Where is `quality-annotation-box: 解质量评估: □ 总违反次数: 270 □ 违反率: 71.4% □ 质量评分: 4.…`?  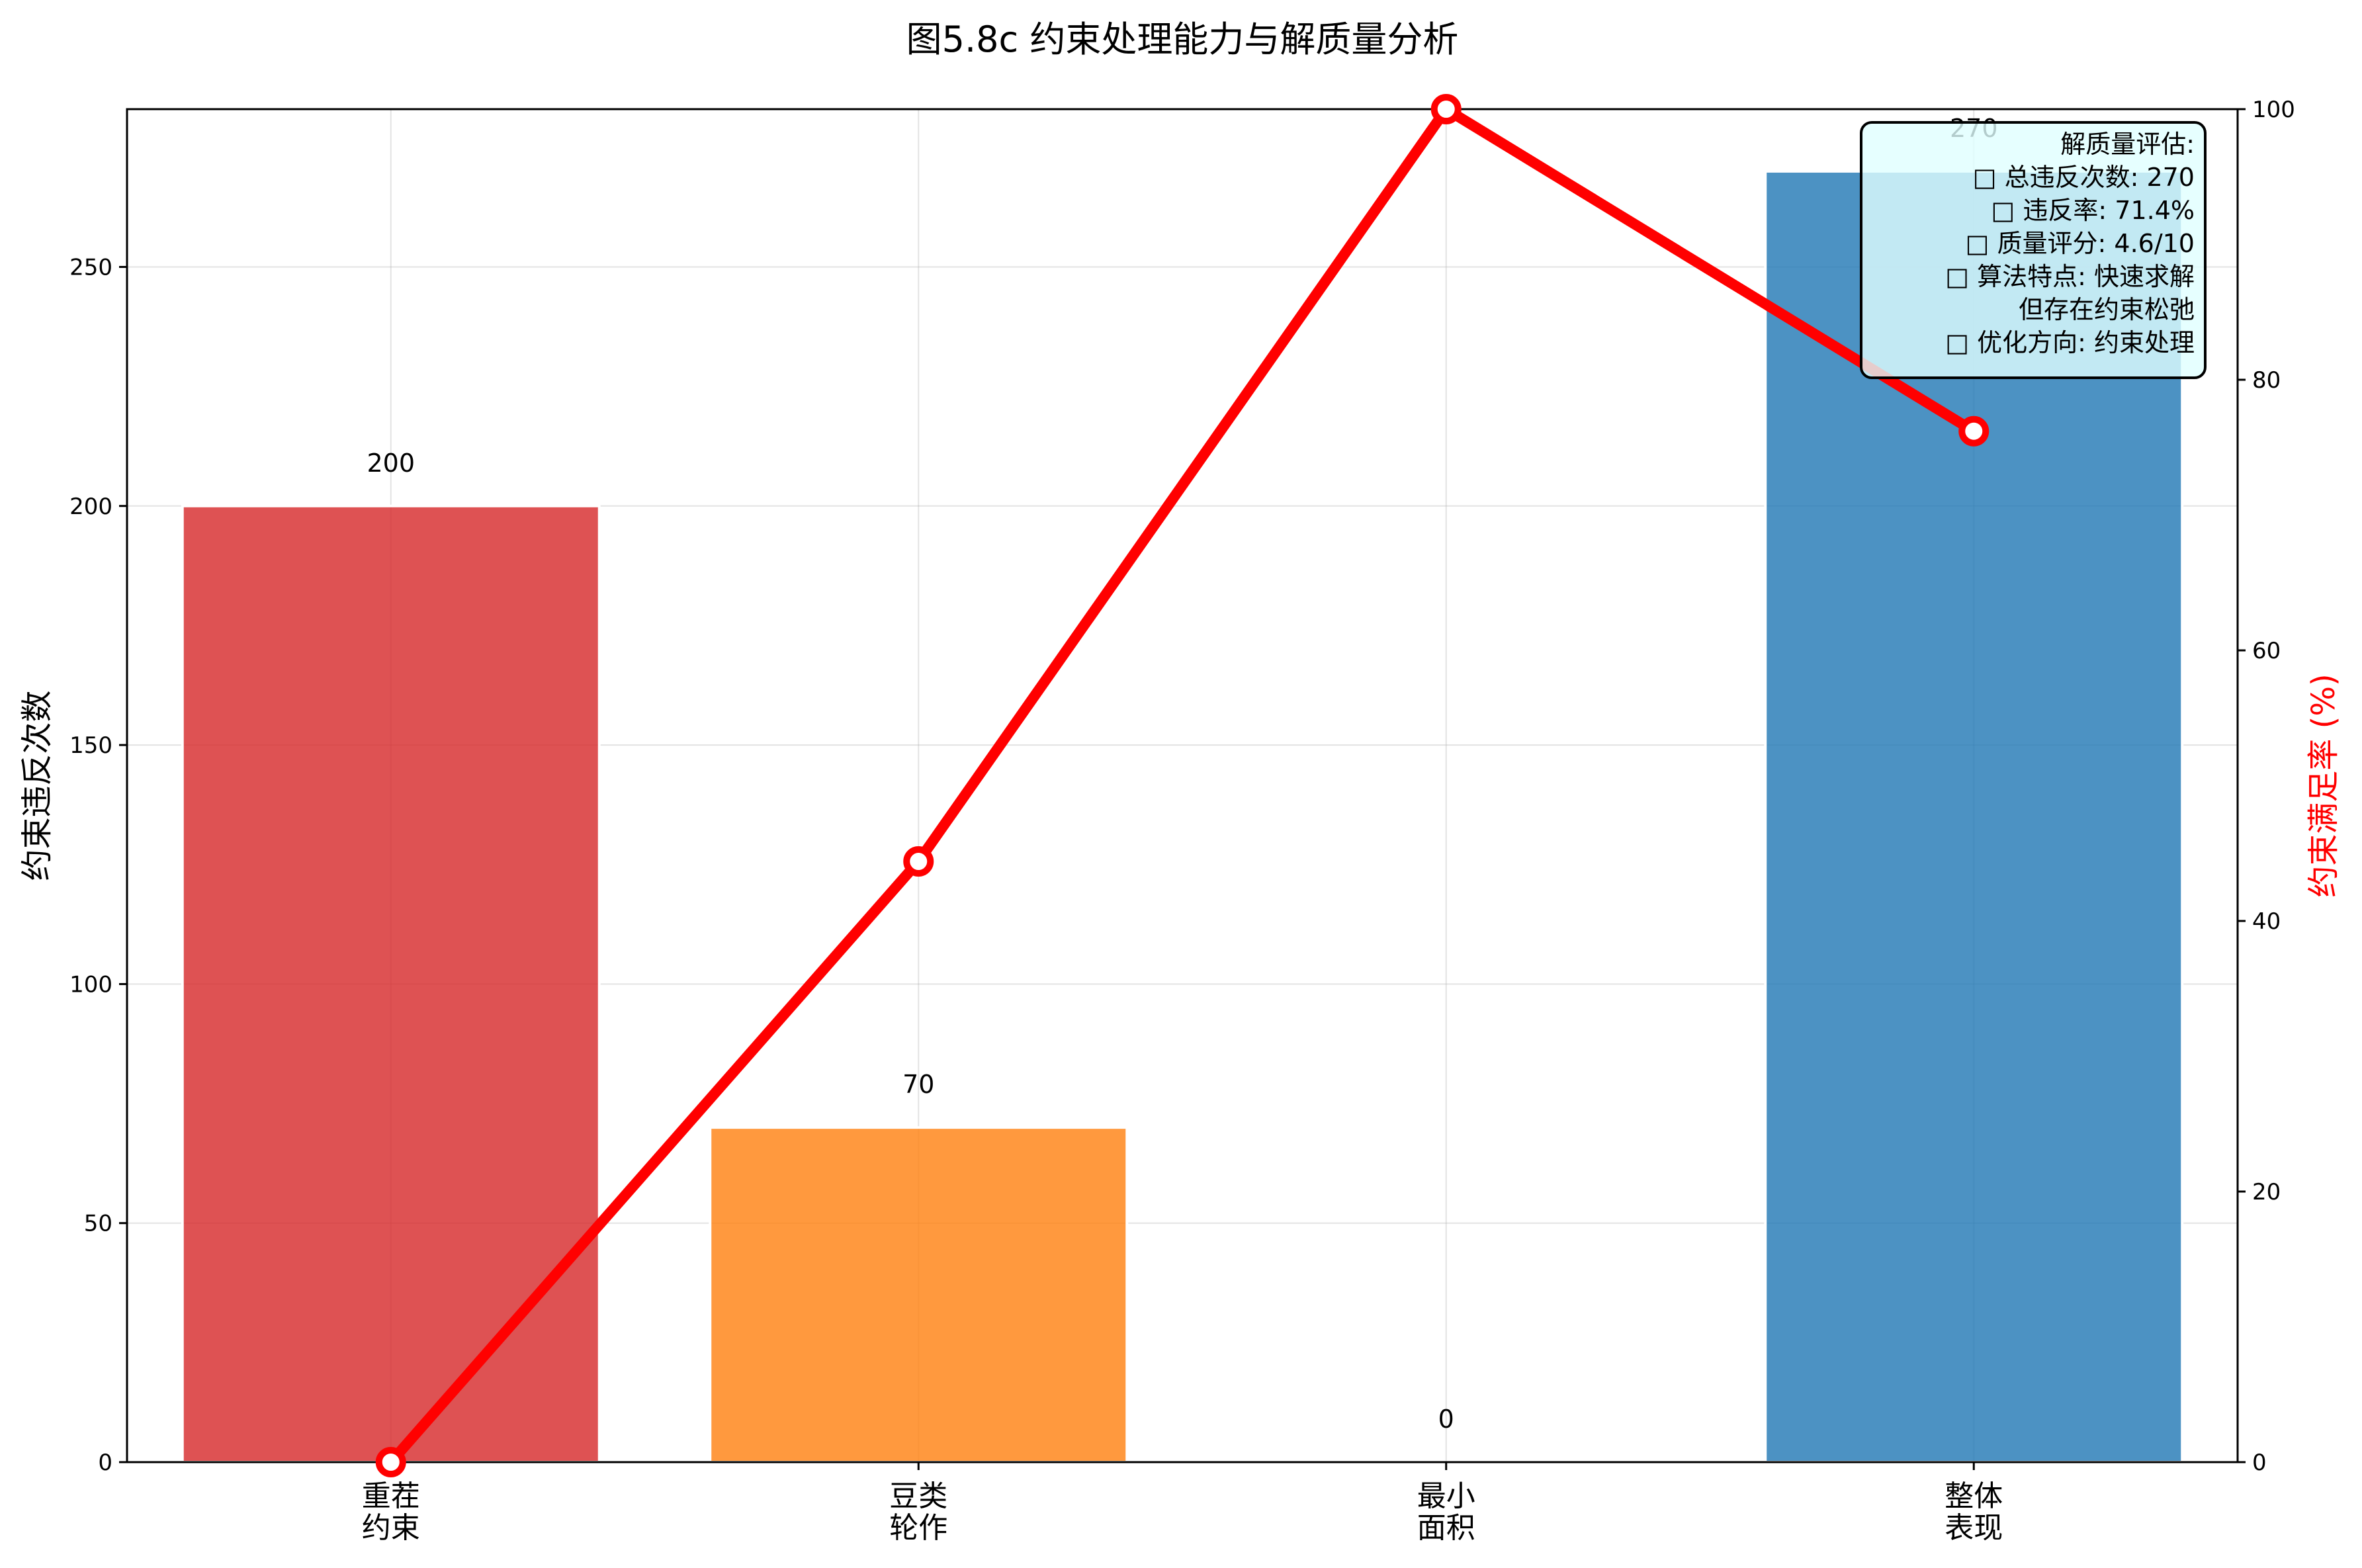 quality-annotation-box: 解质量评估: □ 总违反次数: 270 □ 违反率: 71.4% □ 质量评分: 4.… is located at coordinates (2033, 250).